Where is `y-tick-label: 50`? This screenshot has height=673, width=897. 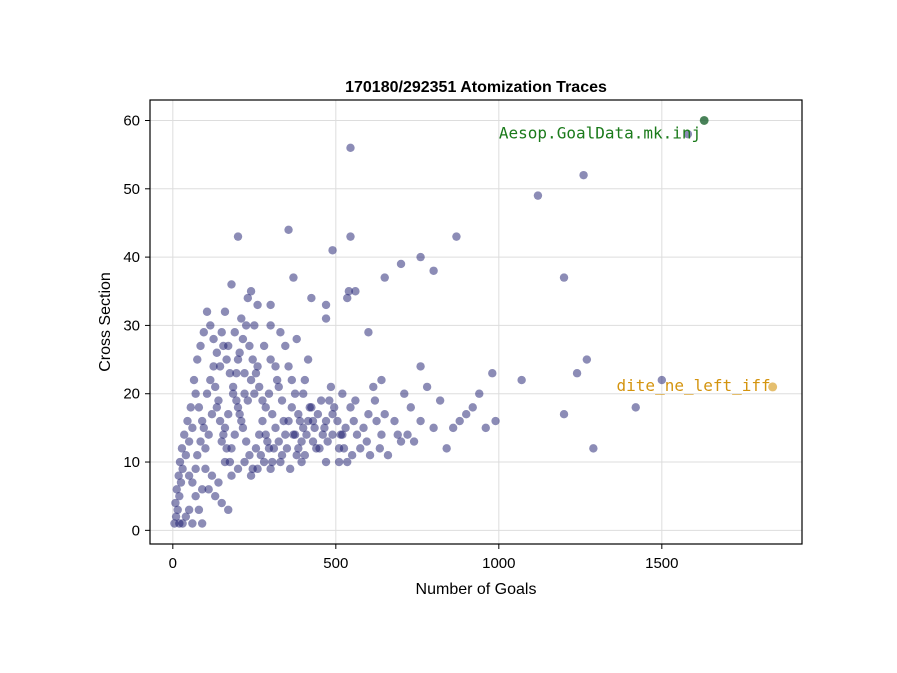
y-tick-label: 50 is located at coordinates (131, 189).